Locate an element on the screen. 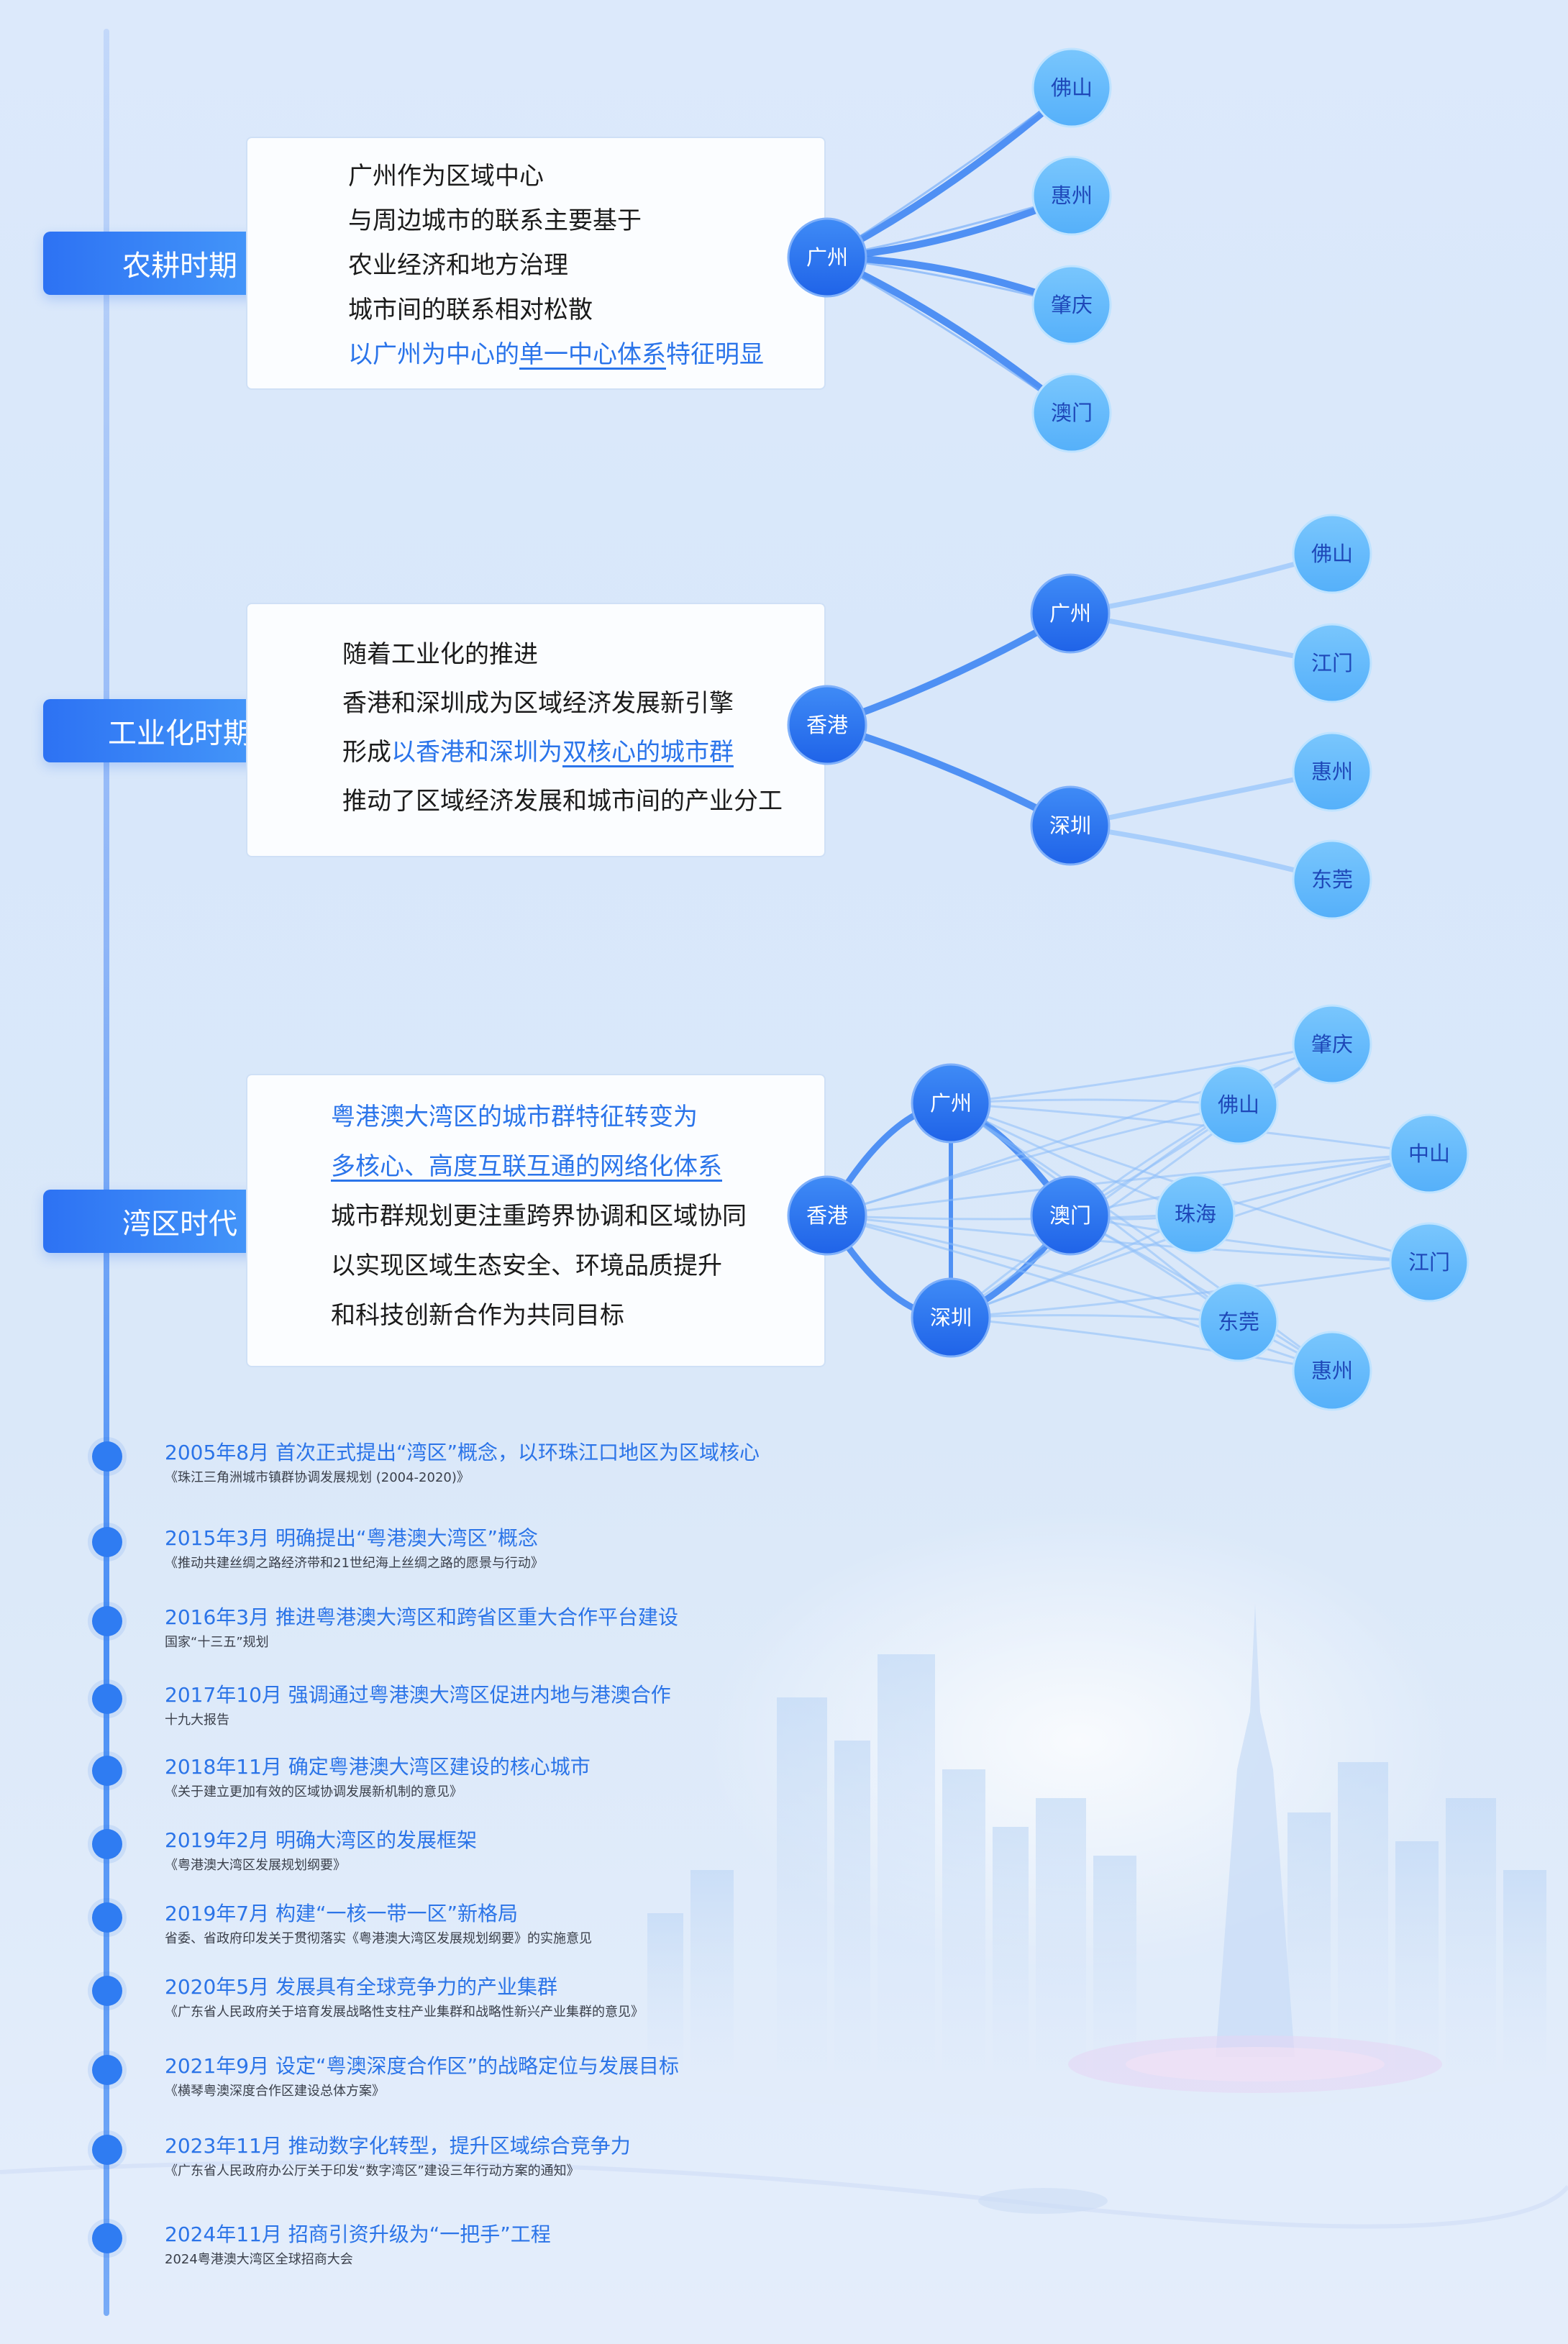 The image size is (1568, 2344). timeline-source: 《关于建立更加有效的区域协调发展新机制的意见》 is located at coordinates (314, 1792).